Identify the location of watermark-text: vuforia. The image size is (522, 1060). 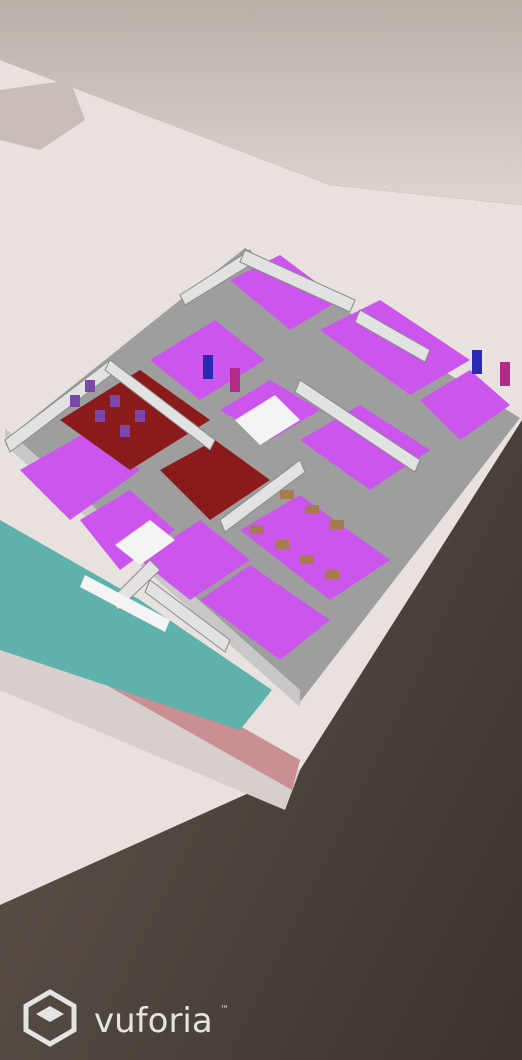
(153, 1021).